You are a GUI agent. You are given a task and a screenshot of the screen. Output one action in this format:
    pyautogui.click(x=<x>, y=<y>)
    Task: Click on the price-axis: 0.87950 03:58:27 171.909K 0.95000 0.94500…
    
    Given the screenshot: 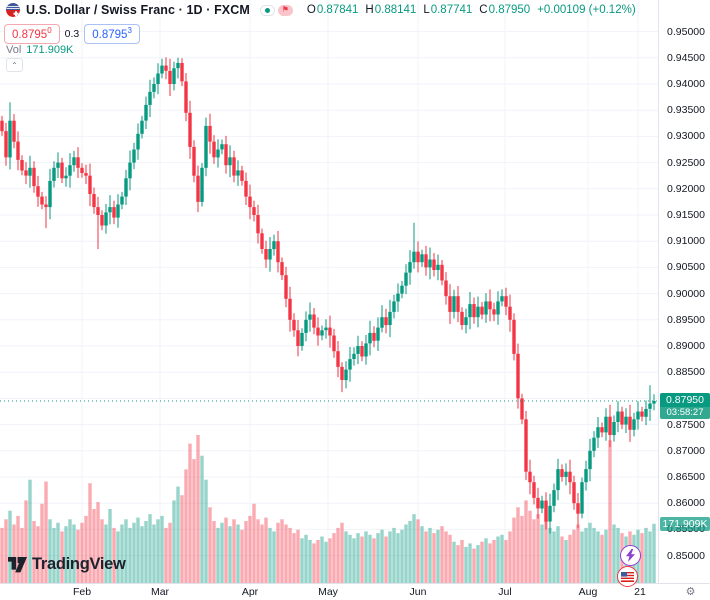 What is the action you would take?
    pyautogui.click(x=684, y=291)
    